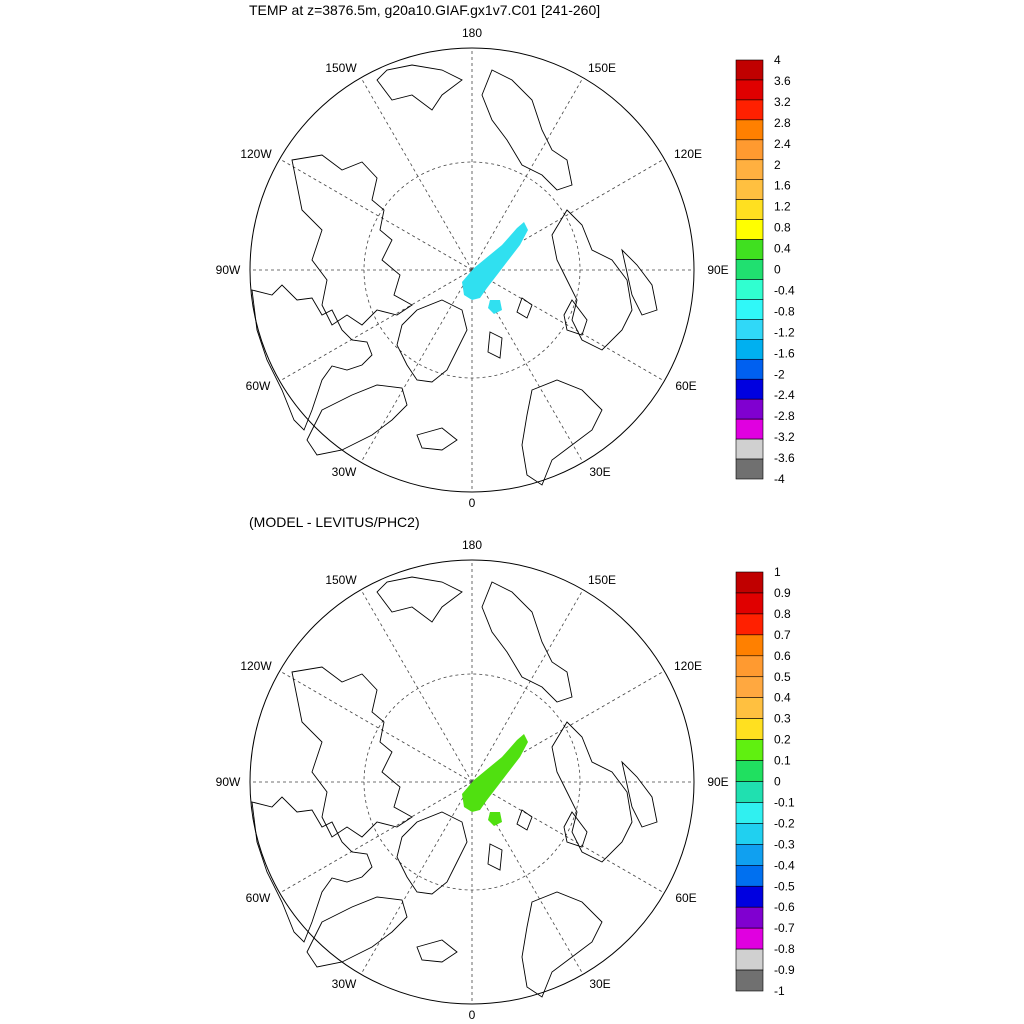 Image resolution: width=1024 pixels, height=1024 pixels. What do you see at coordinates (782, 635) in the screenshot?
I see `colorbar-label: 0.7` at bounding box center [782, 635].